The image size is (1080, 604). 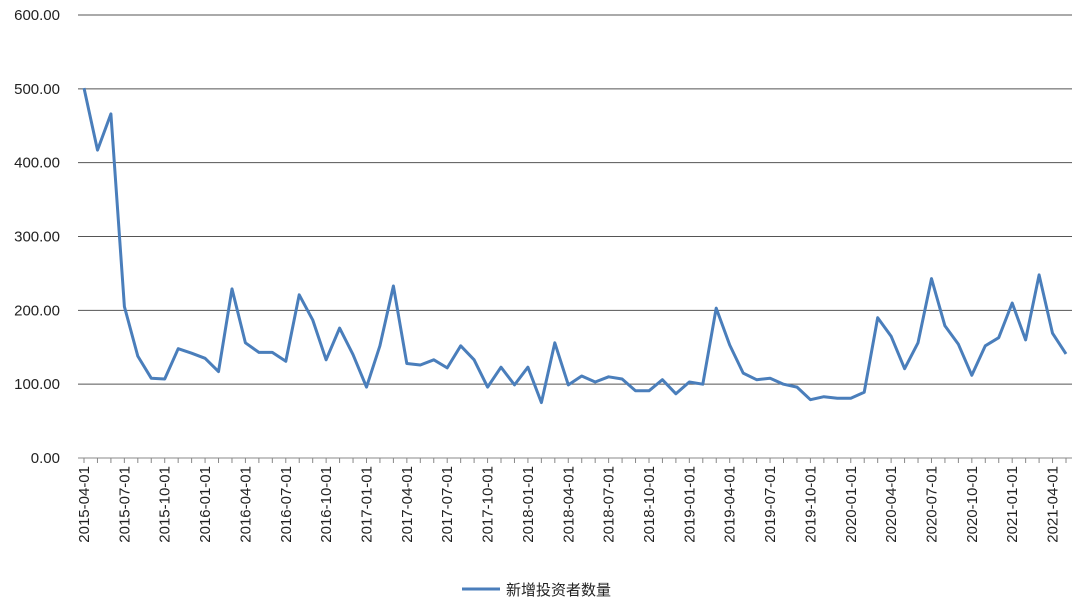 What do you see at coordinates (609, 504) in the screenshot?
I see `x-tick-label: 2018-07-01` at bounding box center [609, 504].